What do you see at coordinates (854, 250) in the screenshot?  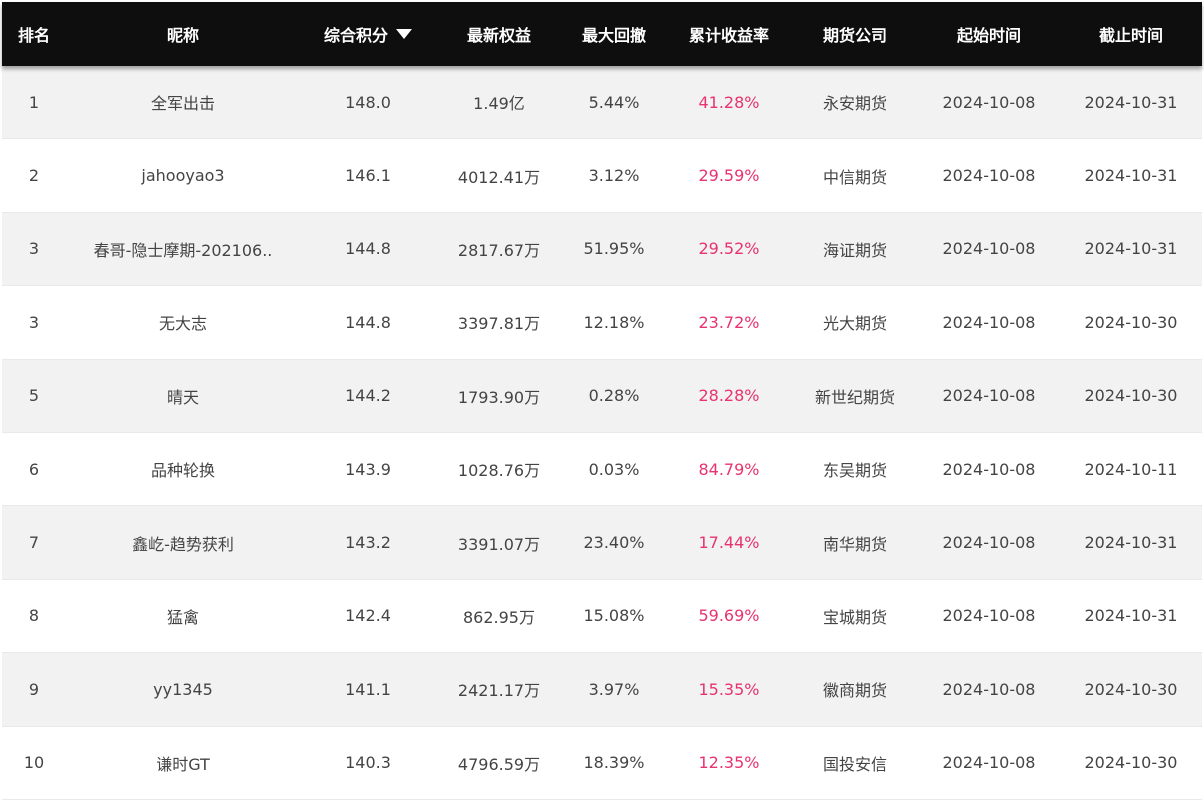 I see `company-cell: 海证期货` at bounding box center [854, 250].